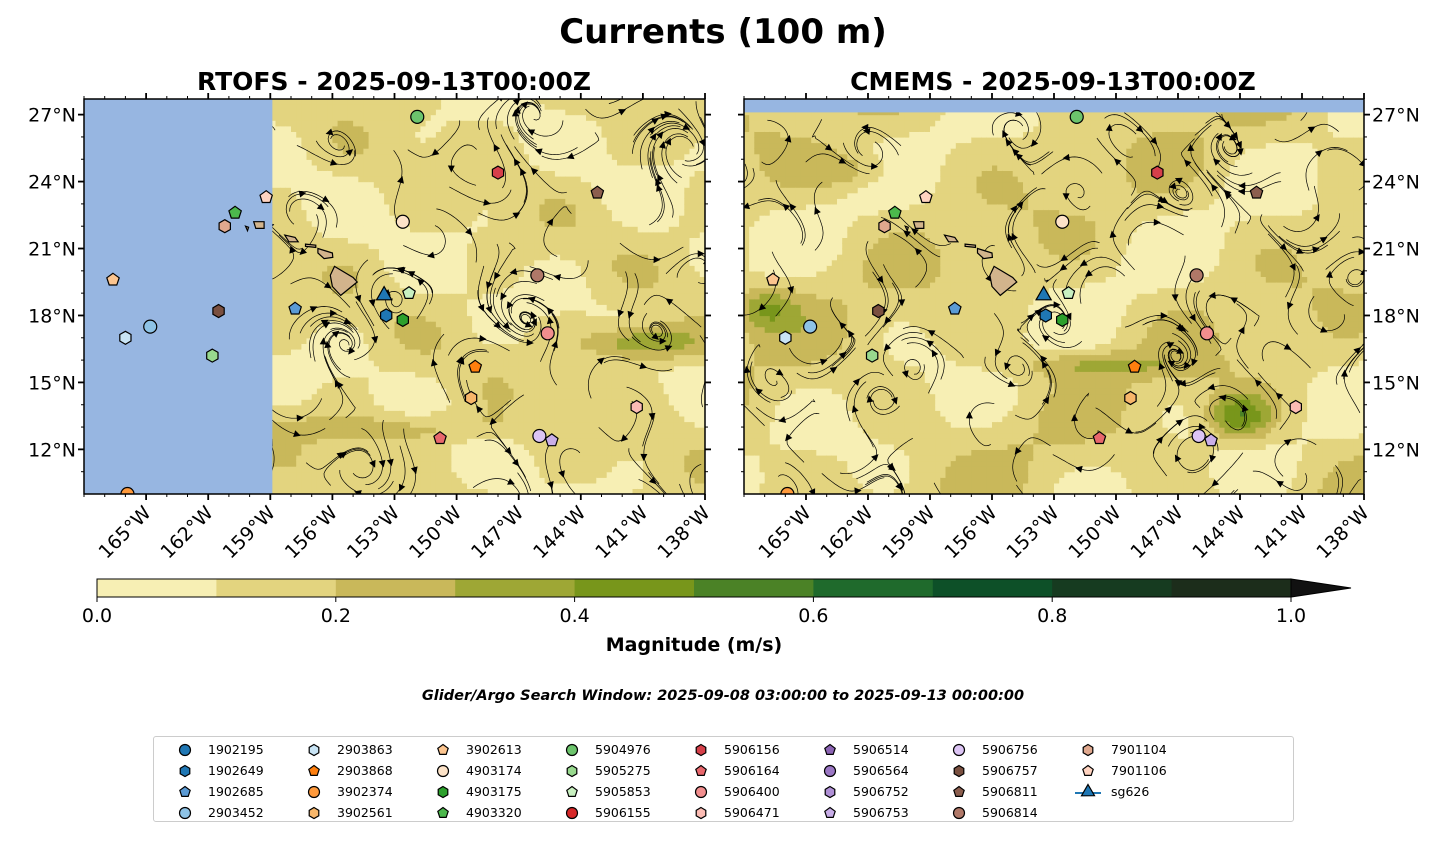  What do you see at coordinates (813, 616) in the screenshot?
I see `colorbar-tick-label: 0.6` at bounding box center [813, 616].